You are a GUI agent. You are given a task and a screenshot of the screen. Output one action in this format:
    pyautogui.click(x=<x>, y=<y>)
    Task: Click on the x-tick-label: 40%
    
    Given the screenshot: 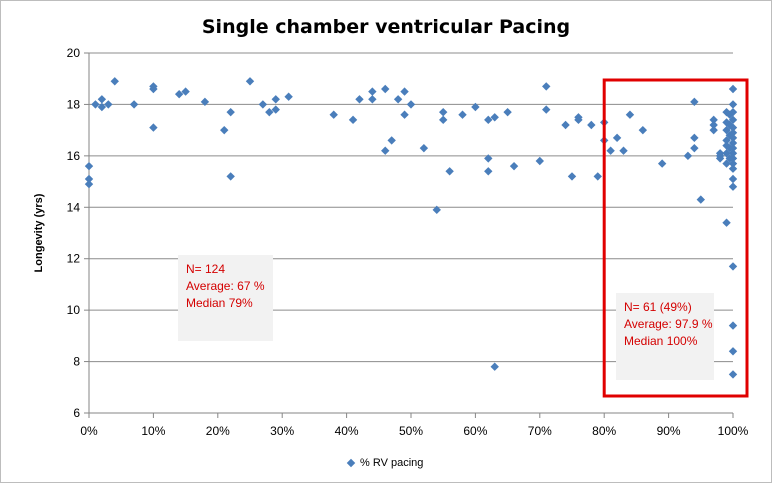 What is the action you would take?
    pyautogui.click(x=347, y=431)
    